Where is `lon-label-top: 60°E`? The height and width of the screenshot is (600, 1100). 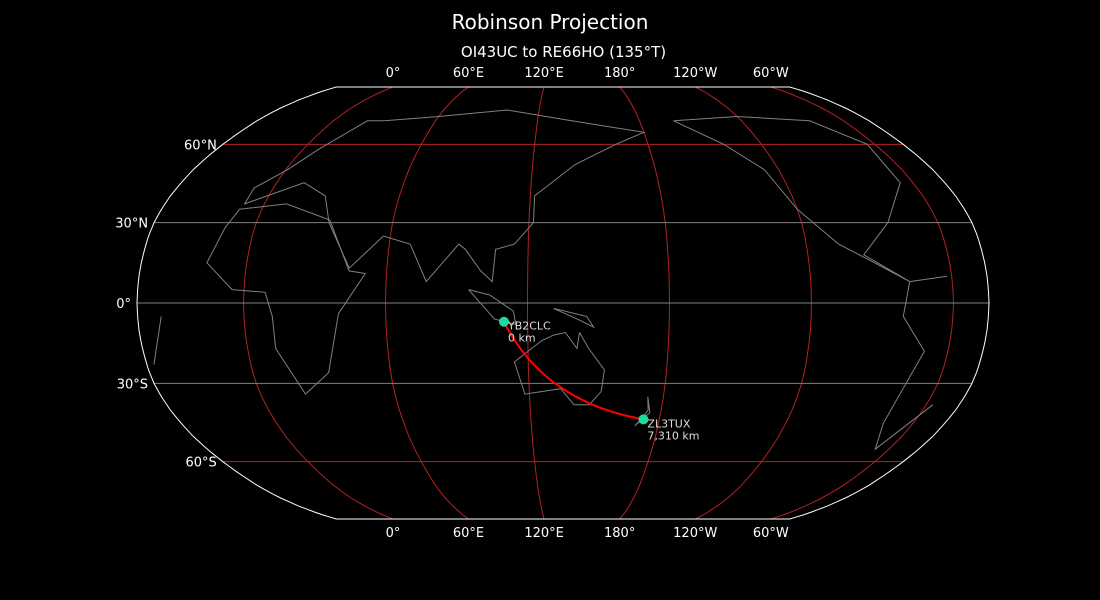 lon-label-top: 60°E is located at coordinates (468, 73).